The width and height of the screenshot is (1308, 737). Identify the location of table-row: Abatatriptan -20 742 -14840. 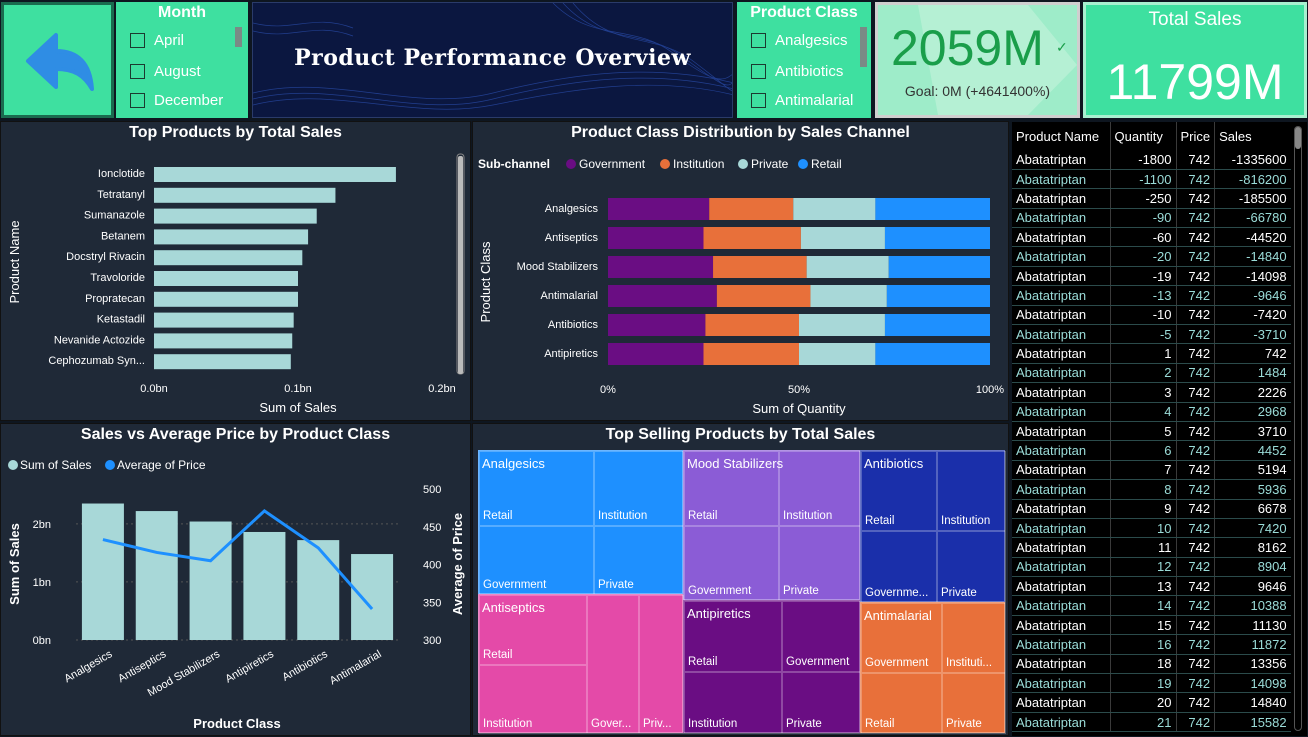
(1151, 256).